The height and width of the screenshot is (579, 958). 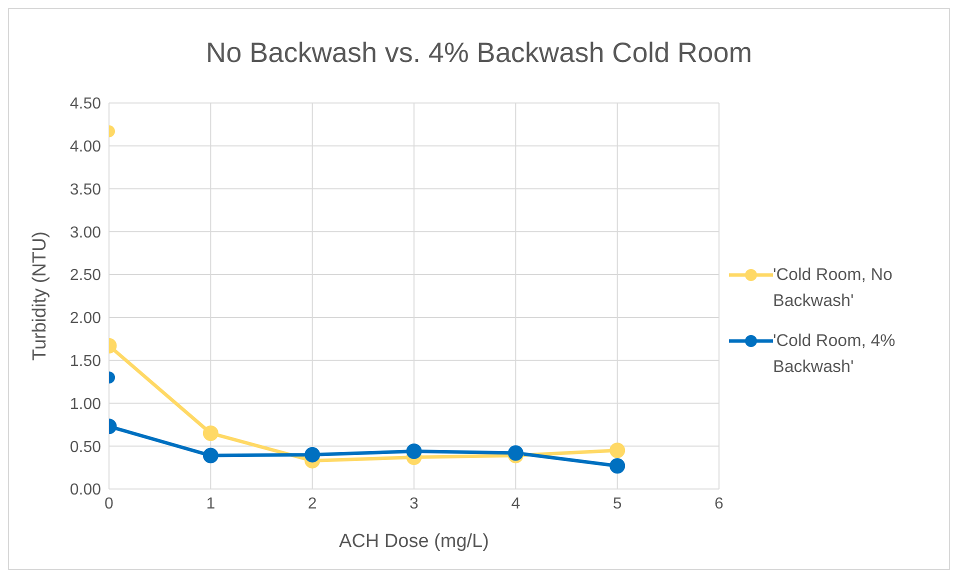 I want to click on y-axis-title: Turbidity (NTU), so click(x=40, y=296).